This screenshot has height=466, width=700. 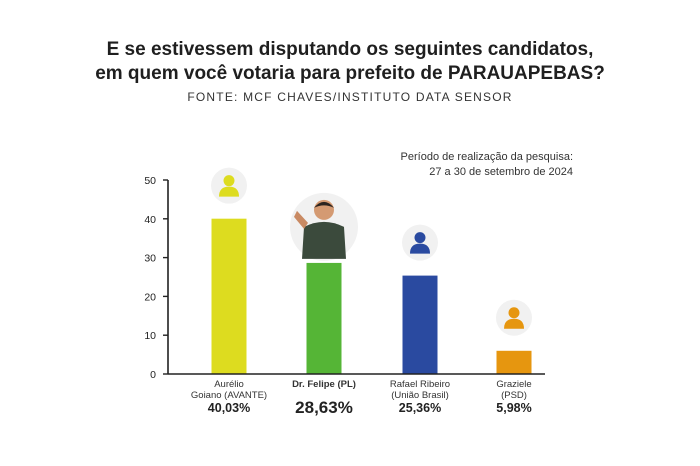 What do you see at coordinates (150, 259) in the screenshot?
I see `y-tick-label-30: 30` at bounding box center [150, 259].